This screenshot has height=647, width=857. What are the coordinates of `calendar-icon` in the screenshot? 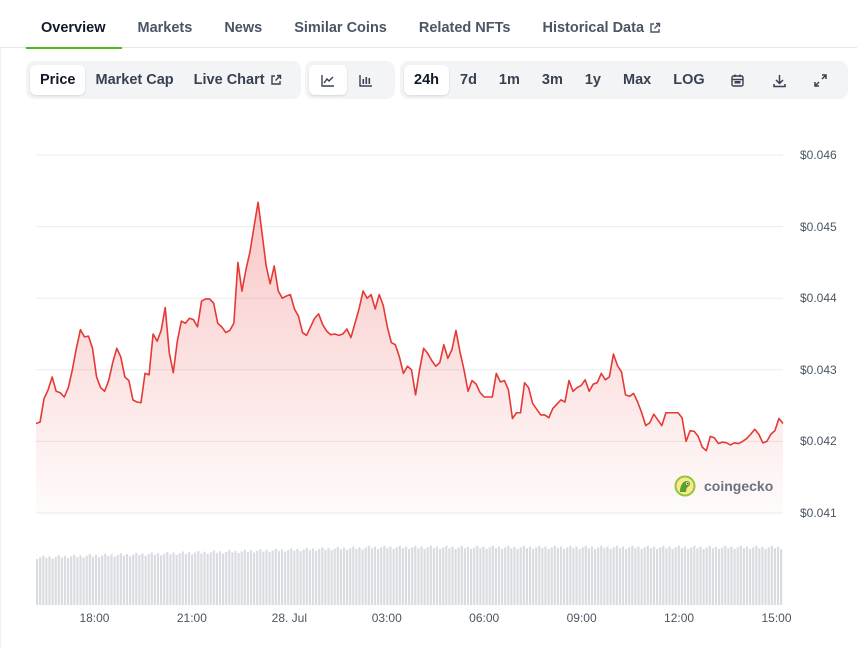 It's located at (737, 80).